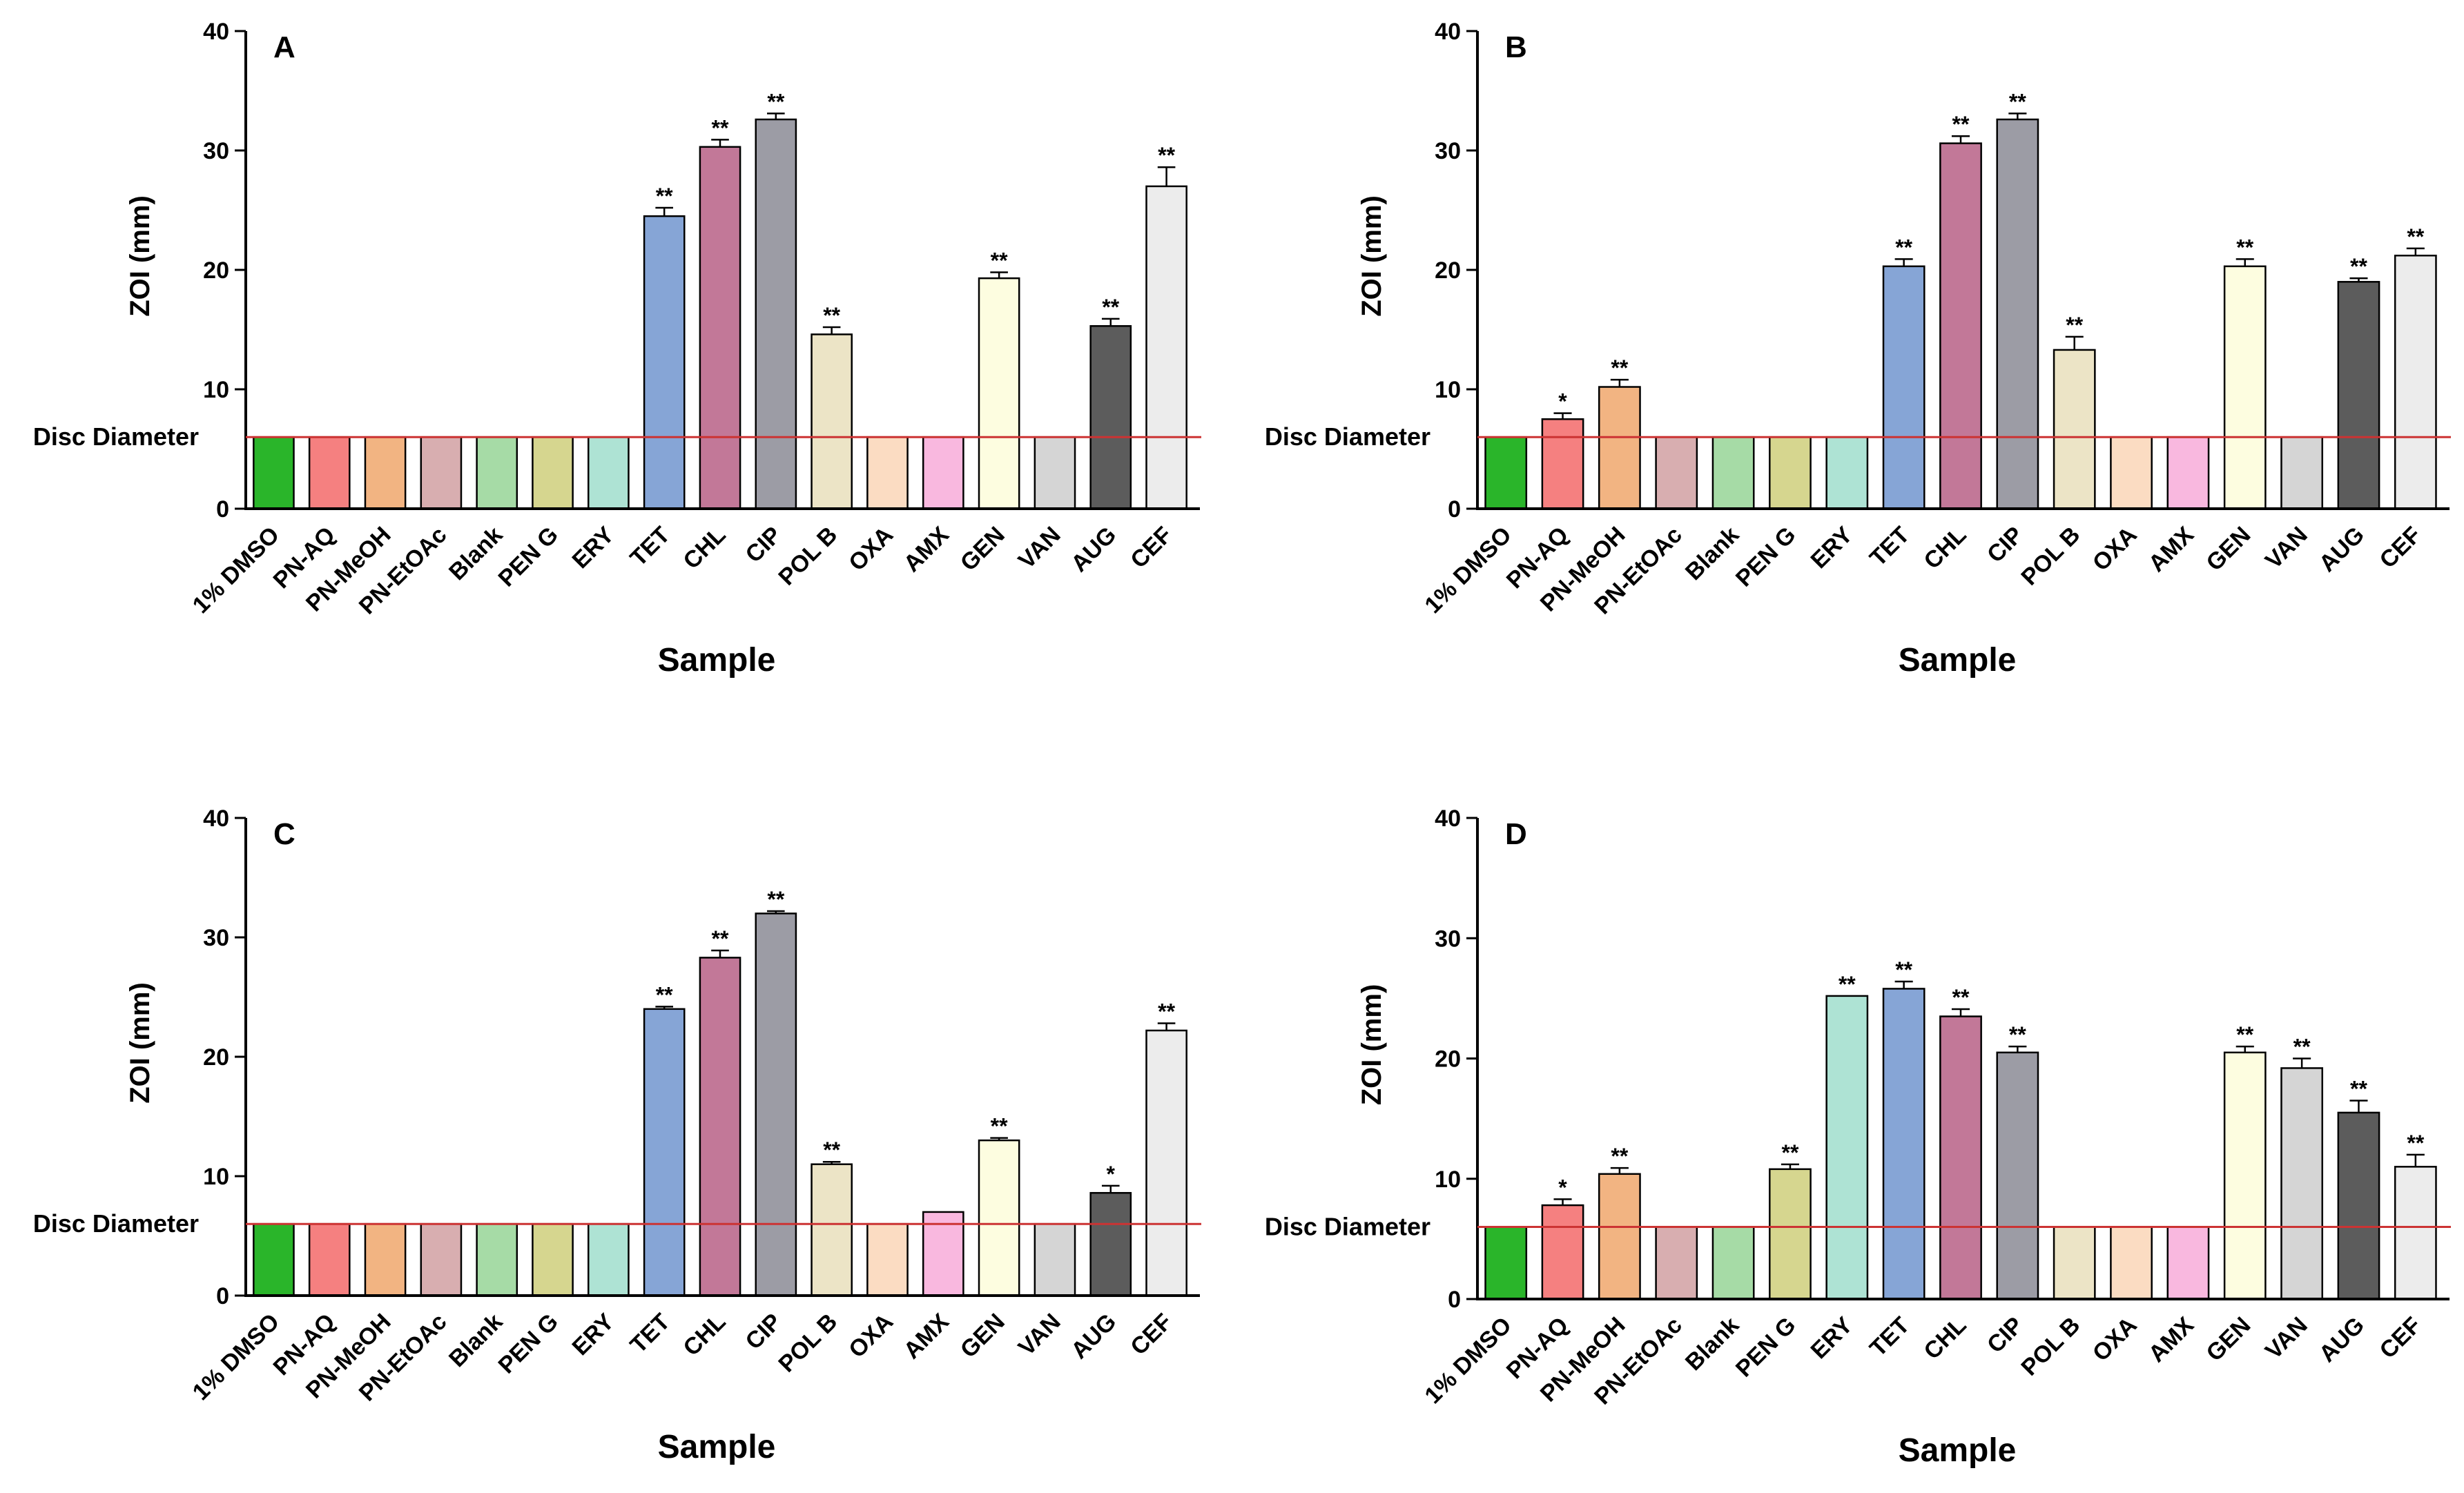 The height and width of the screenshot is (1493, 2464). Describe the element at coordinates (1448, 1180) in the screenshot. I see `y-tick-label: 10` at that location.